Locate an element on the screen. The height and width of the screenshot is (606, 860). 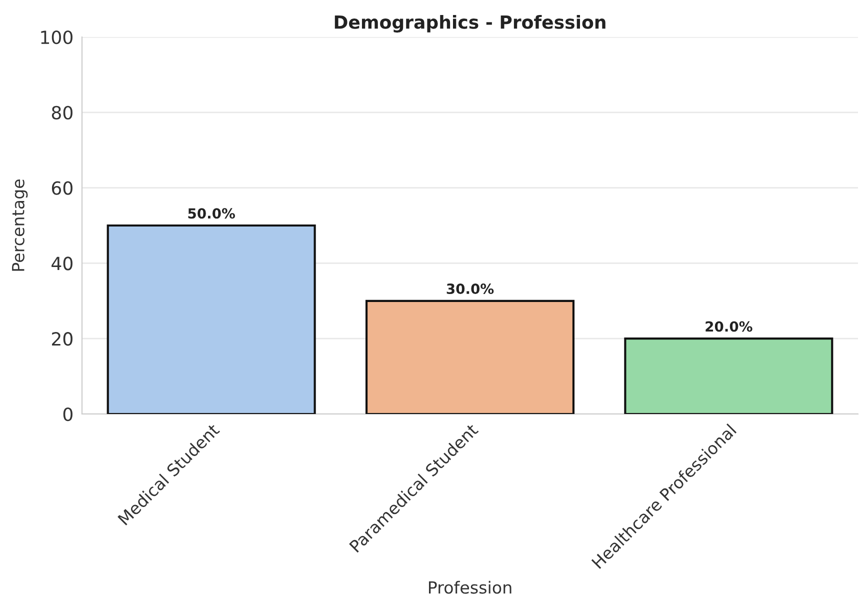
data-label: 30.0% is located at coordinates (470, 289).